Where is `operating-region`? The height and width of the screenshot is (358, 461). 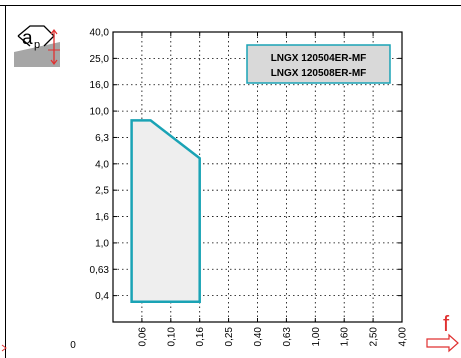
operating-region is located at coordinates (165, 211).